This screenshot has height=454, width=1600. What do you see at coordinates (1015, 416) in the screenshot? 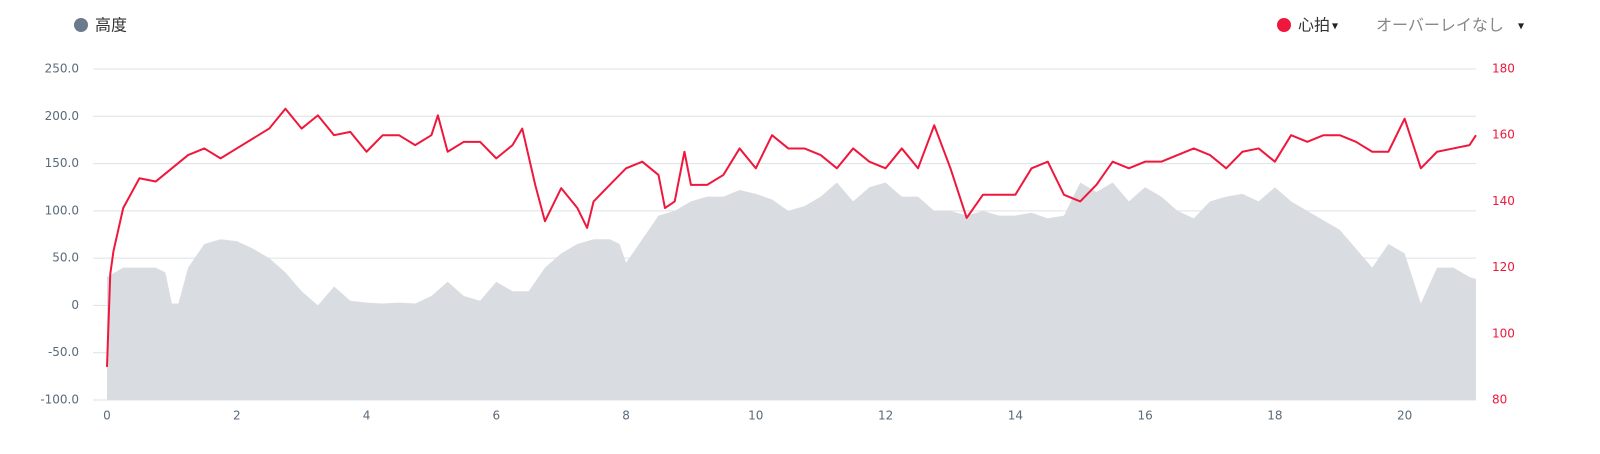
I see `x-tick-label: 14` at bounding box center [1015, 416].